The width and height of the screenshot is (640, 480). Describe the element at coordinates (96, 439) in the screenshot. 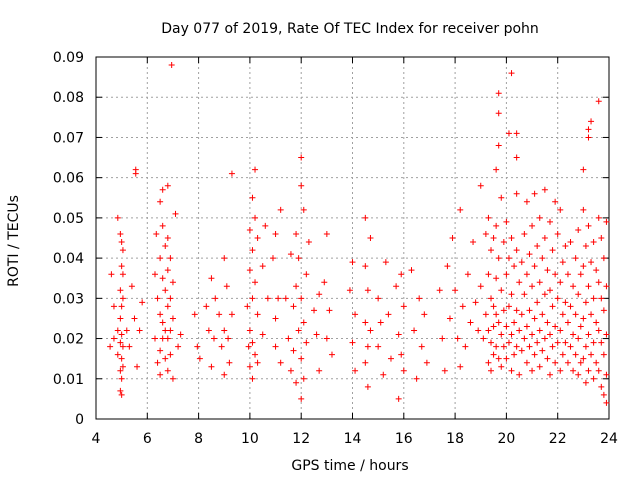

I see `x-tick-label: 4` at that location.